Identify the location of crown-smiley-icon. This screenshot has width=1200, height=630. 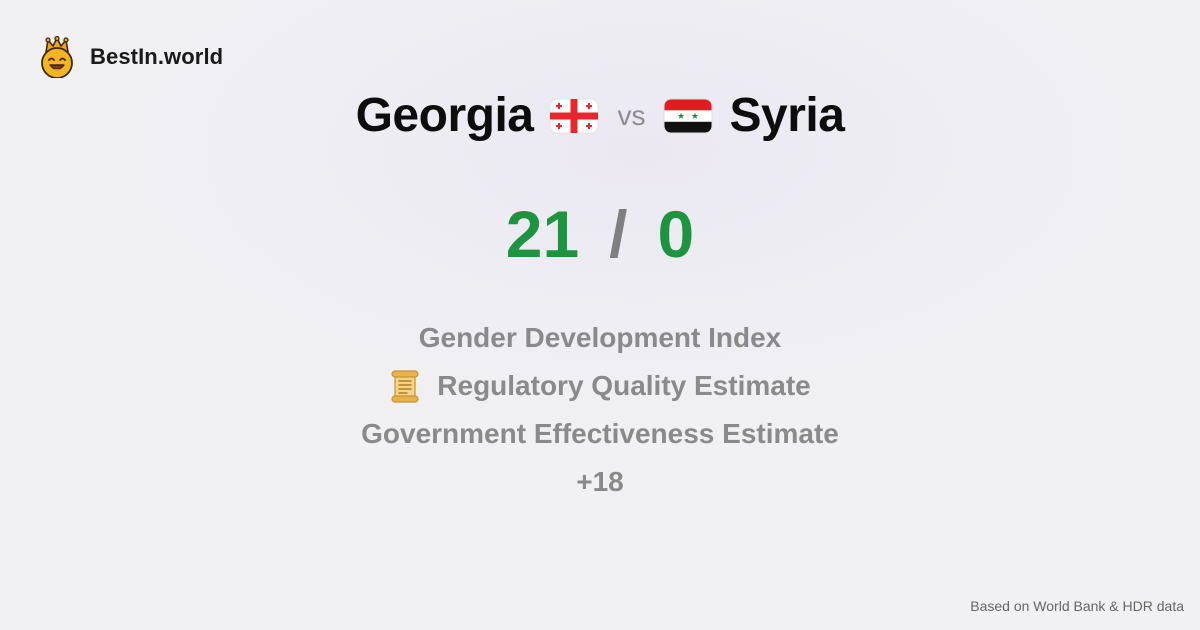
(57, 57).